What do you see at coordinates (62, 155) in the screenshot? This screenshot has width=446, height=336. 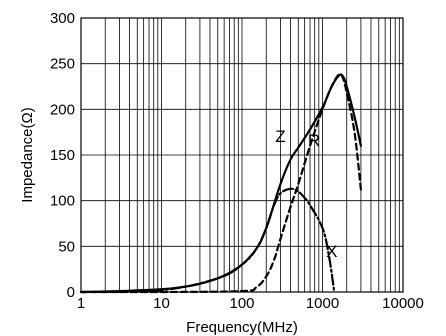 I see `y-tick-label: 150` at bounding box center [62, 155].